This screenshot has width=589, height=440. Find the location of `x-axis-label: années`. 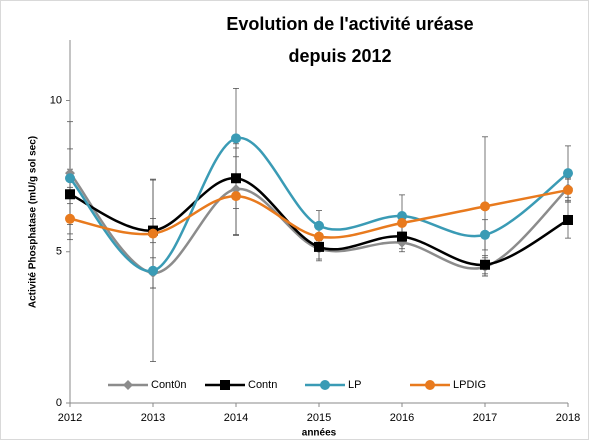

x-axis-label: années is located at coordinates (319, 433).